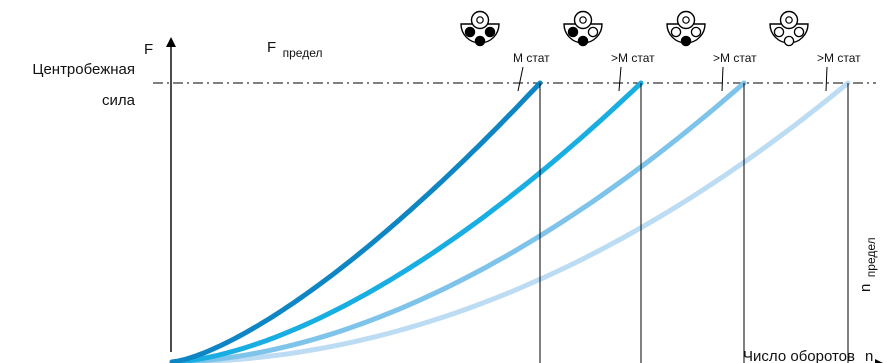 Image resolution: width=890 pixels, height=363 pixels. I want to click on rotor-label-1: M стат, so click(531, 58).